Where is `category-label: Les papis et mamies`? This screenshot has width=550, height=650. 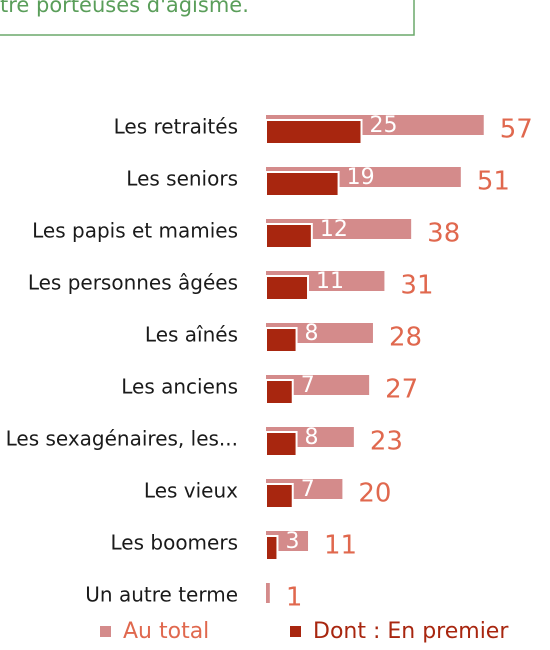
category-label: Les papis et mamies is located at coordinates (135, 231).